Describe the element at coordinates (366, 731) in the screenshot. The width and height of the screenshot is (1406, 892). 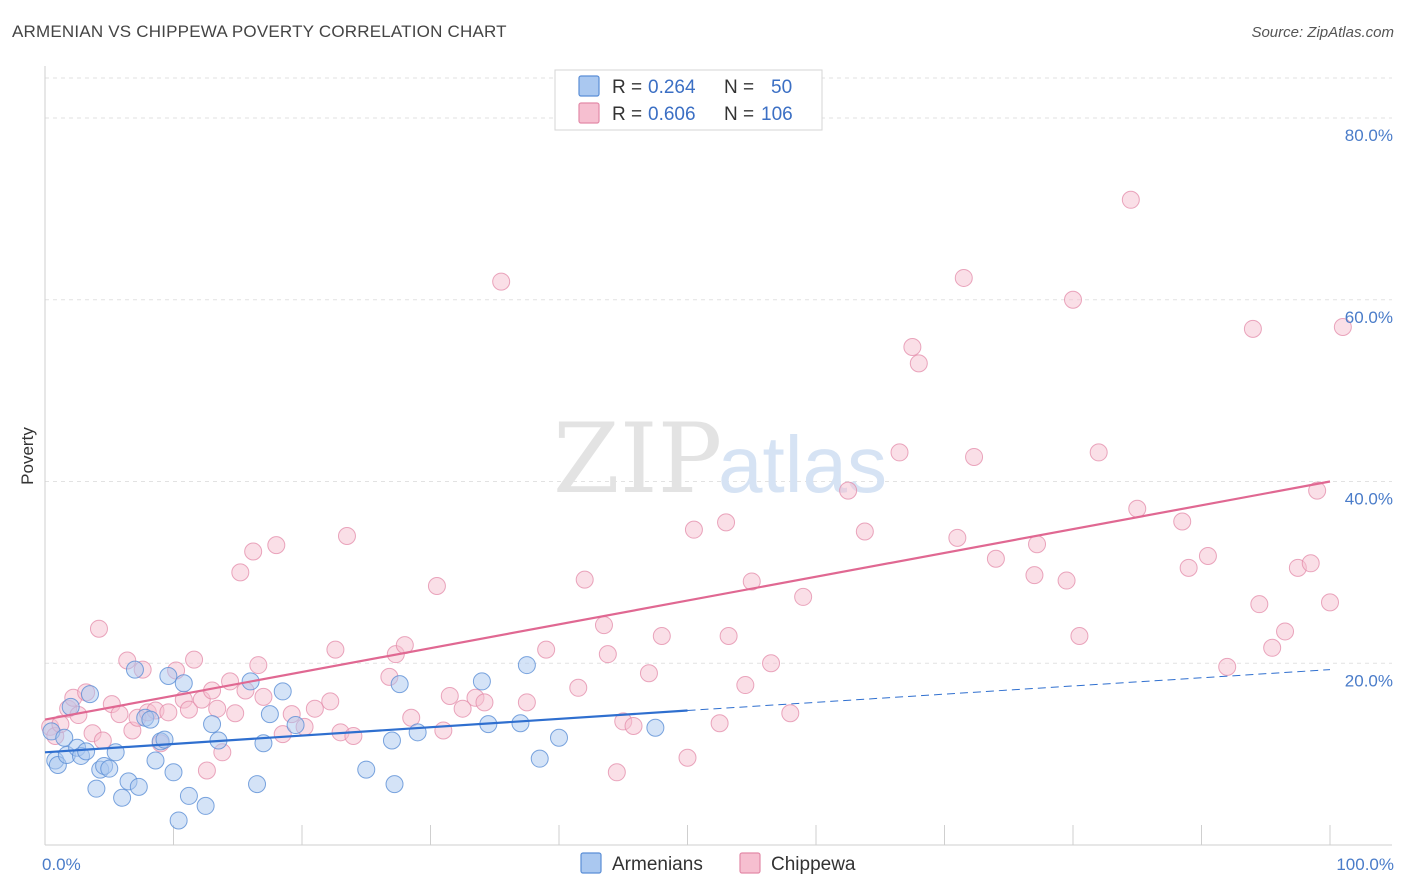
I see `armenians-trend-line` at that location.